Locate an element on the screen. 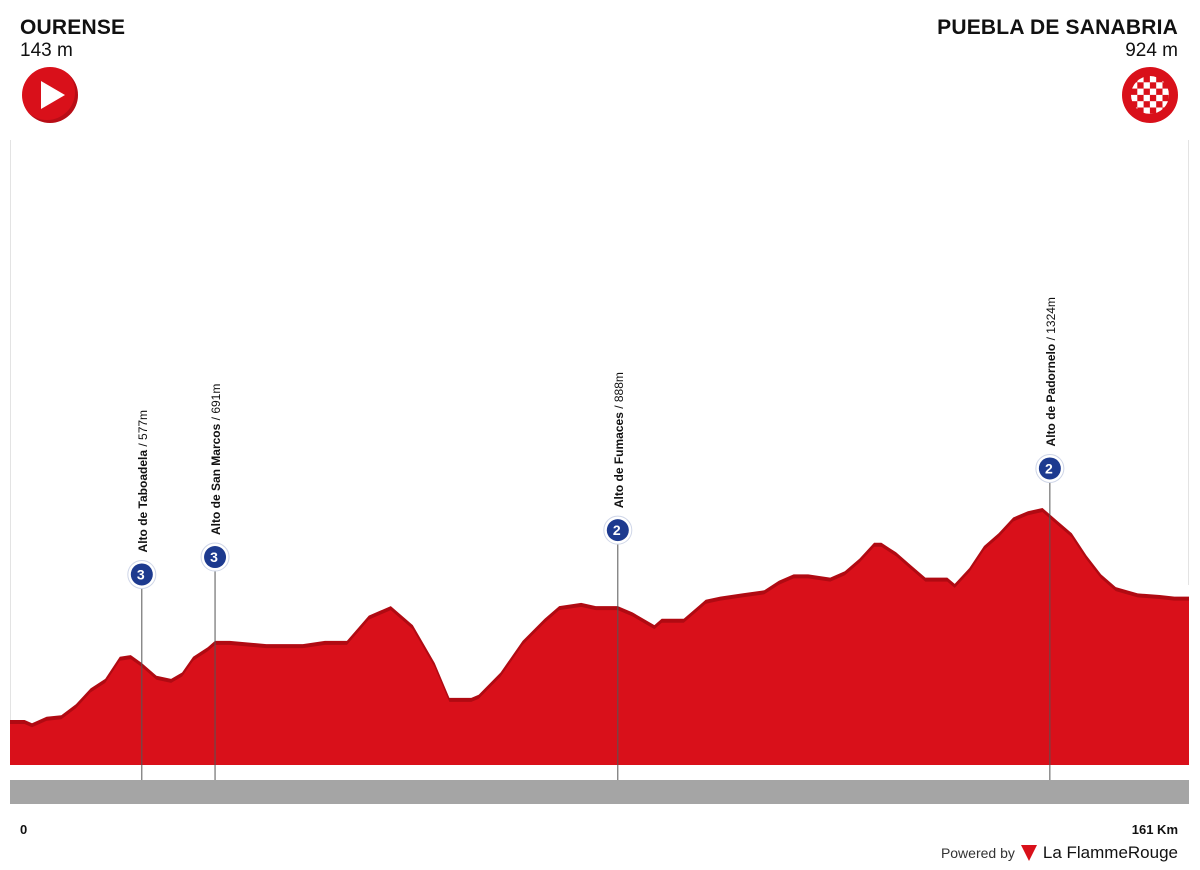  climb-category-1: 3 is located at coordinates (141, 574).